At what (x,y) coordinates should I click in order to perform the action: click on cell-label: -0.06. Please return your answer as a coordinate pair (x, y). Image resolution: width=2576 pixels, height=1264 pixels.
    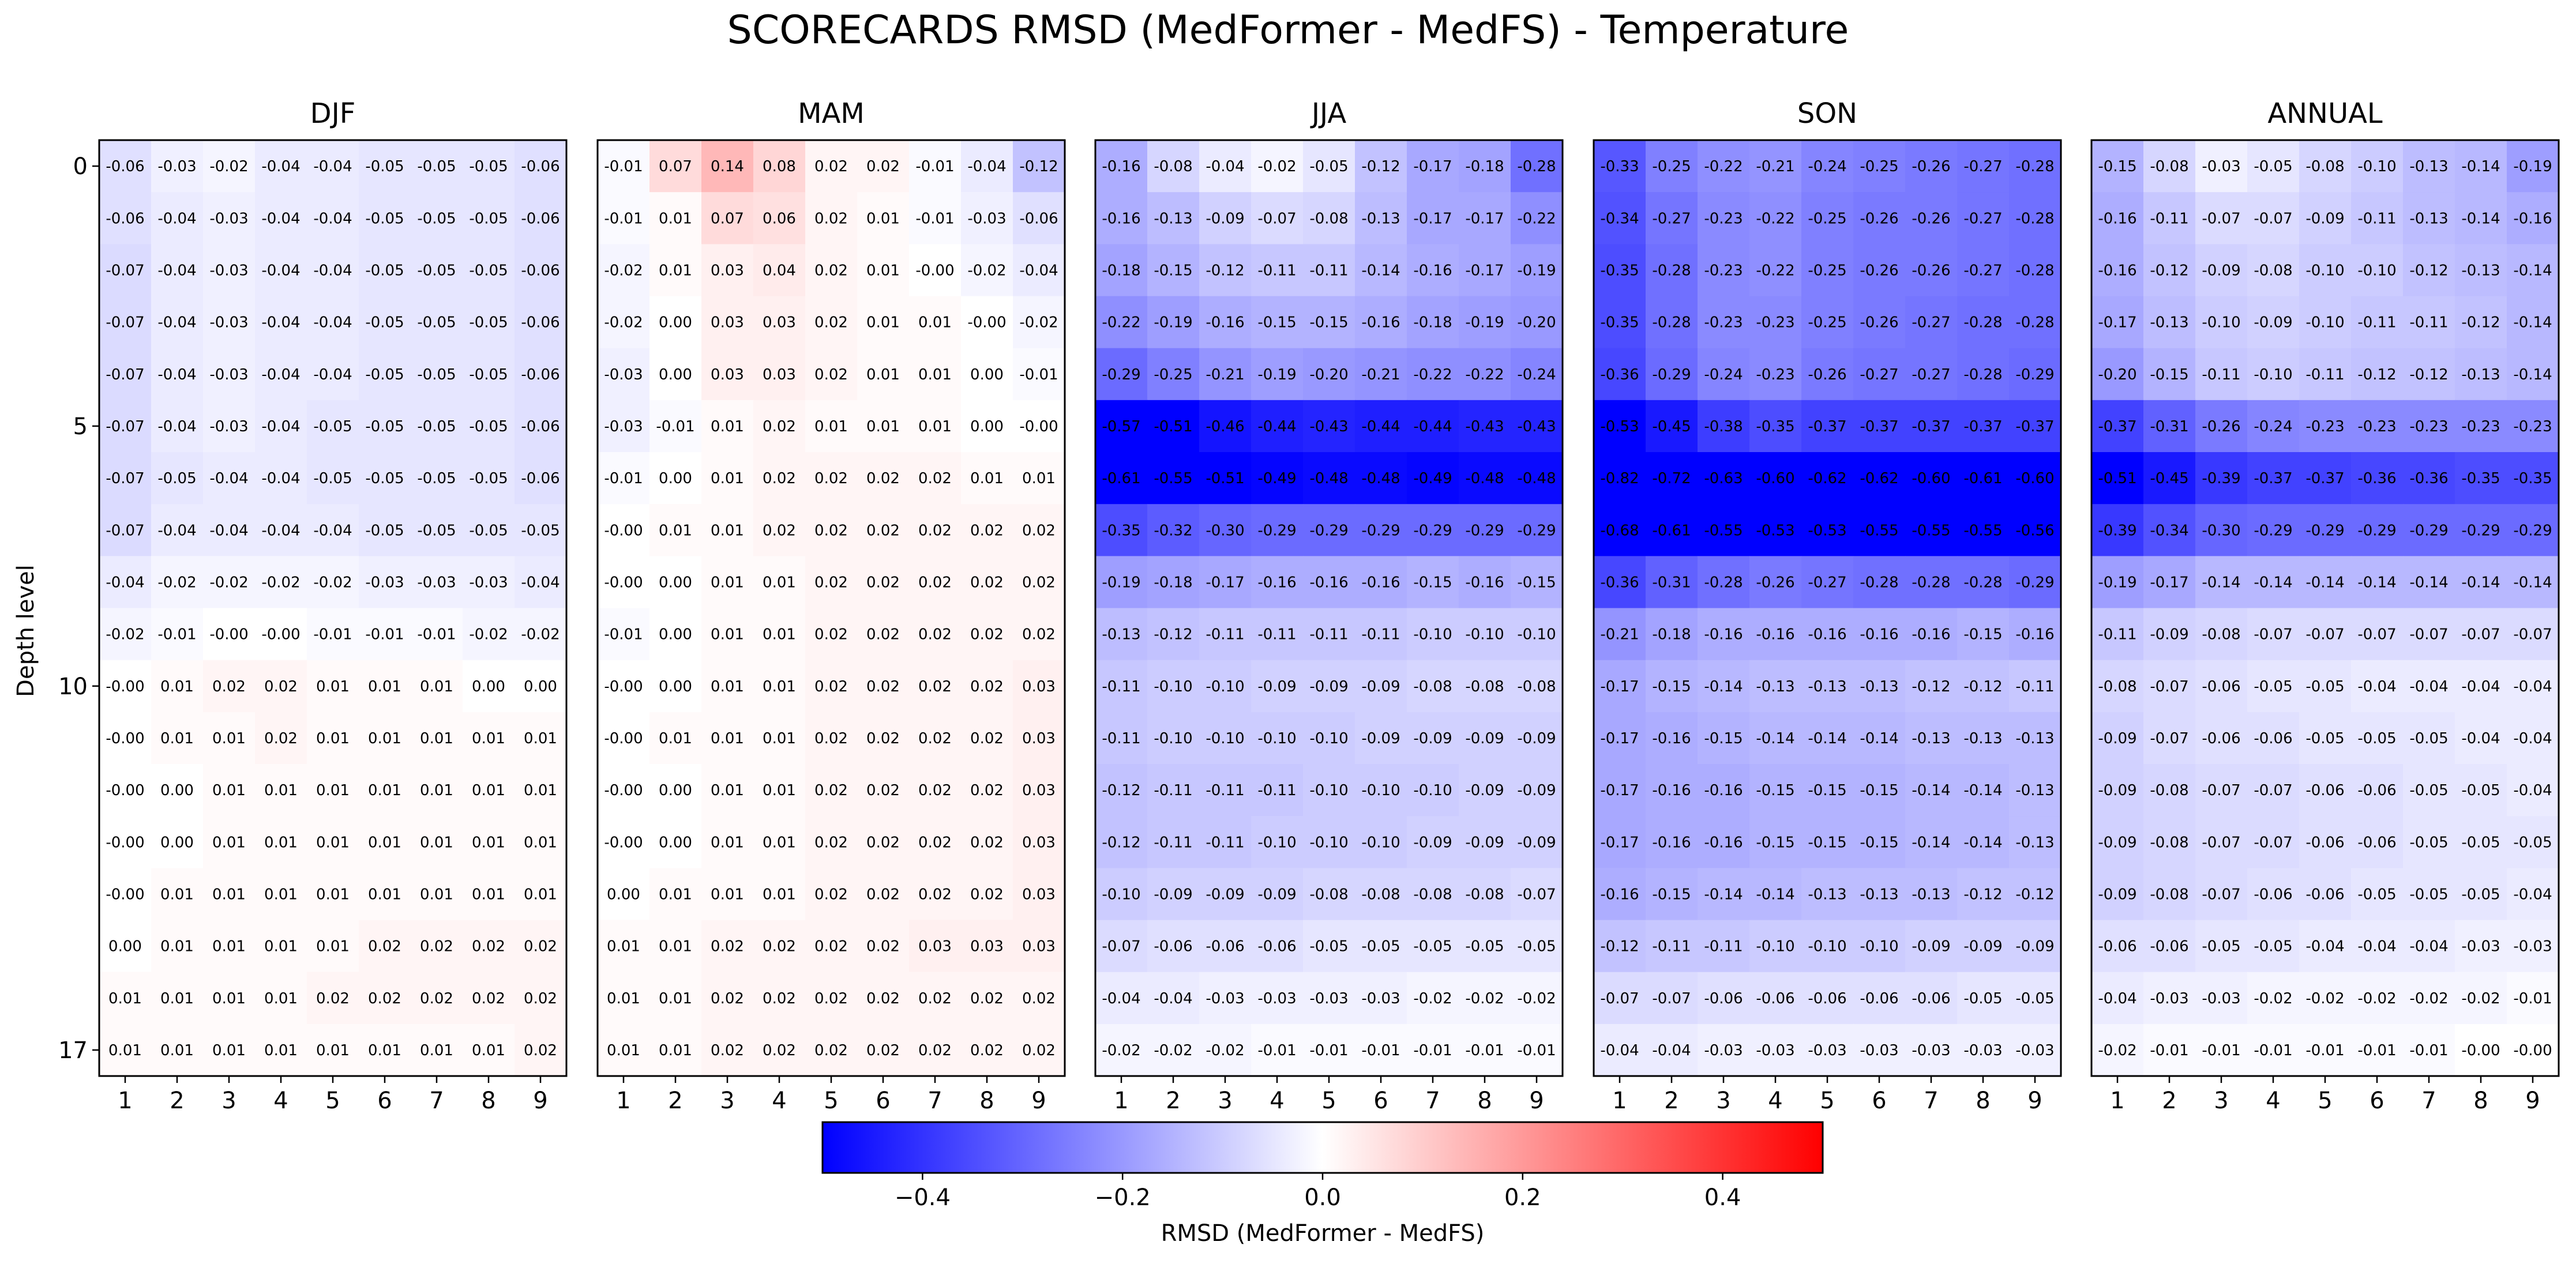
    Looking at the image, I should click on (2324, 790).